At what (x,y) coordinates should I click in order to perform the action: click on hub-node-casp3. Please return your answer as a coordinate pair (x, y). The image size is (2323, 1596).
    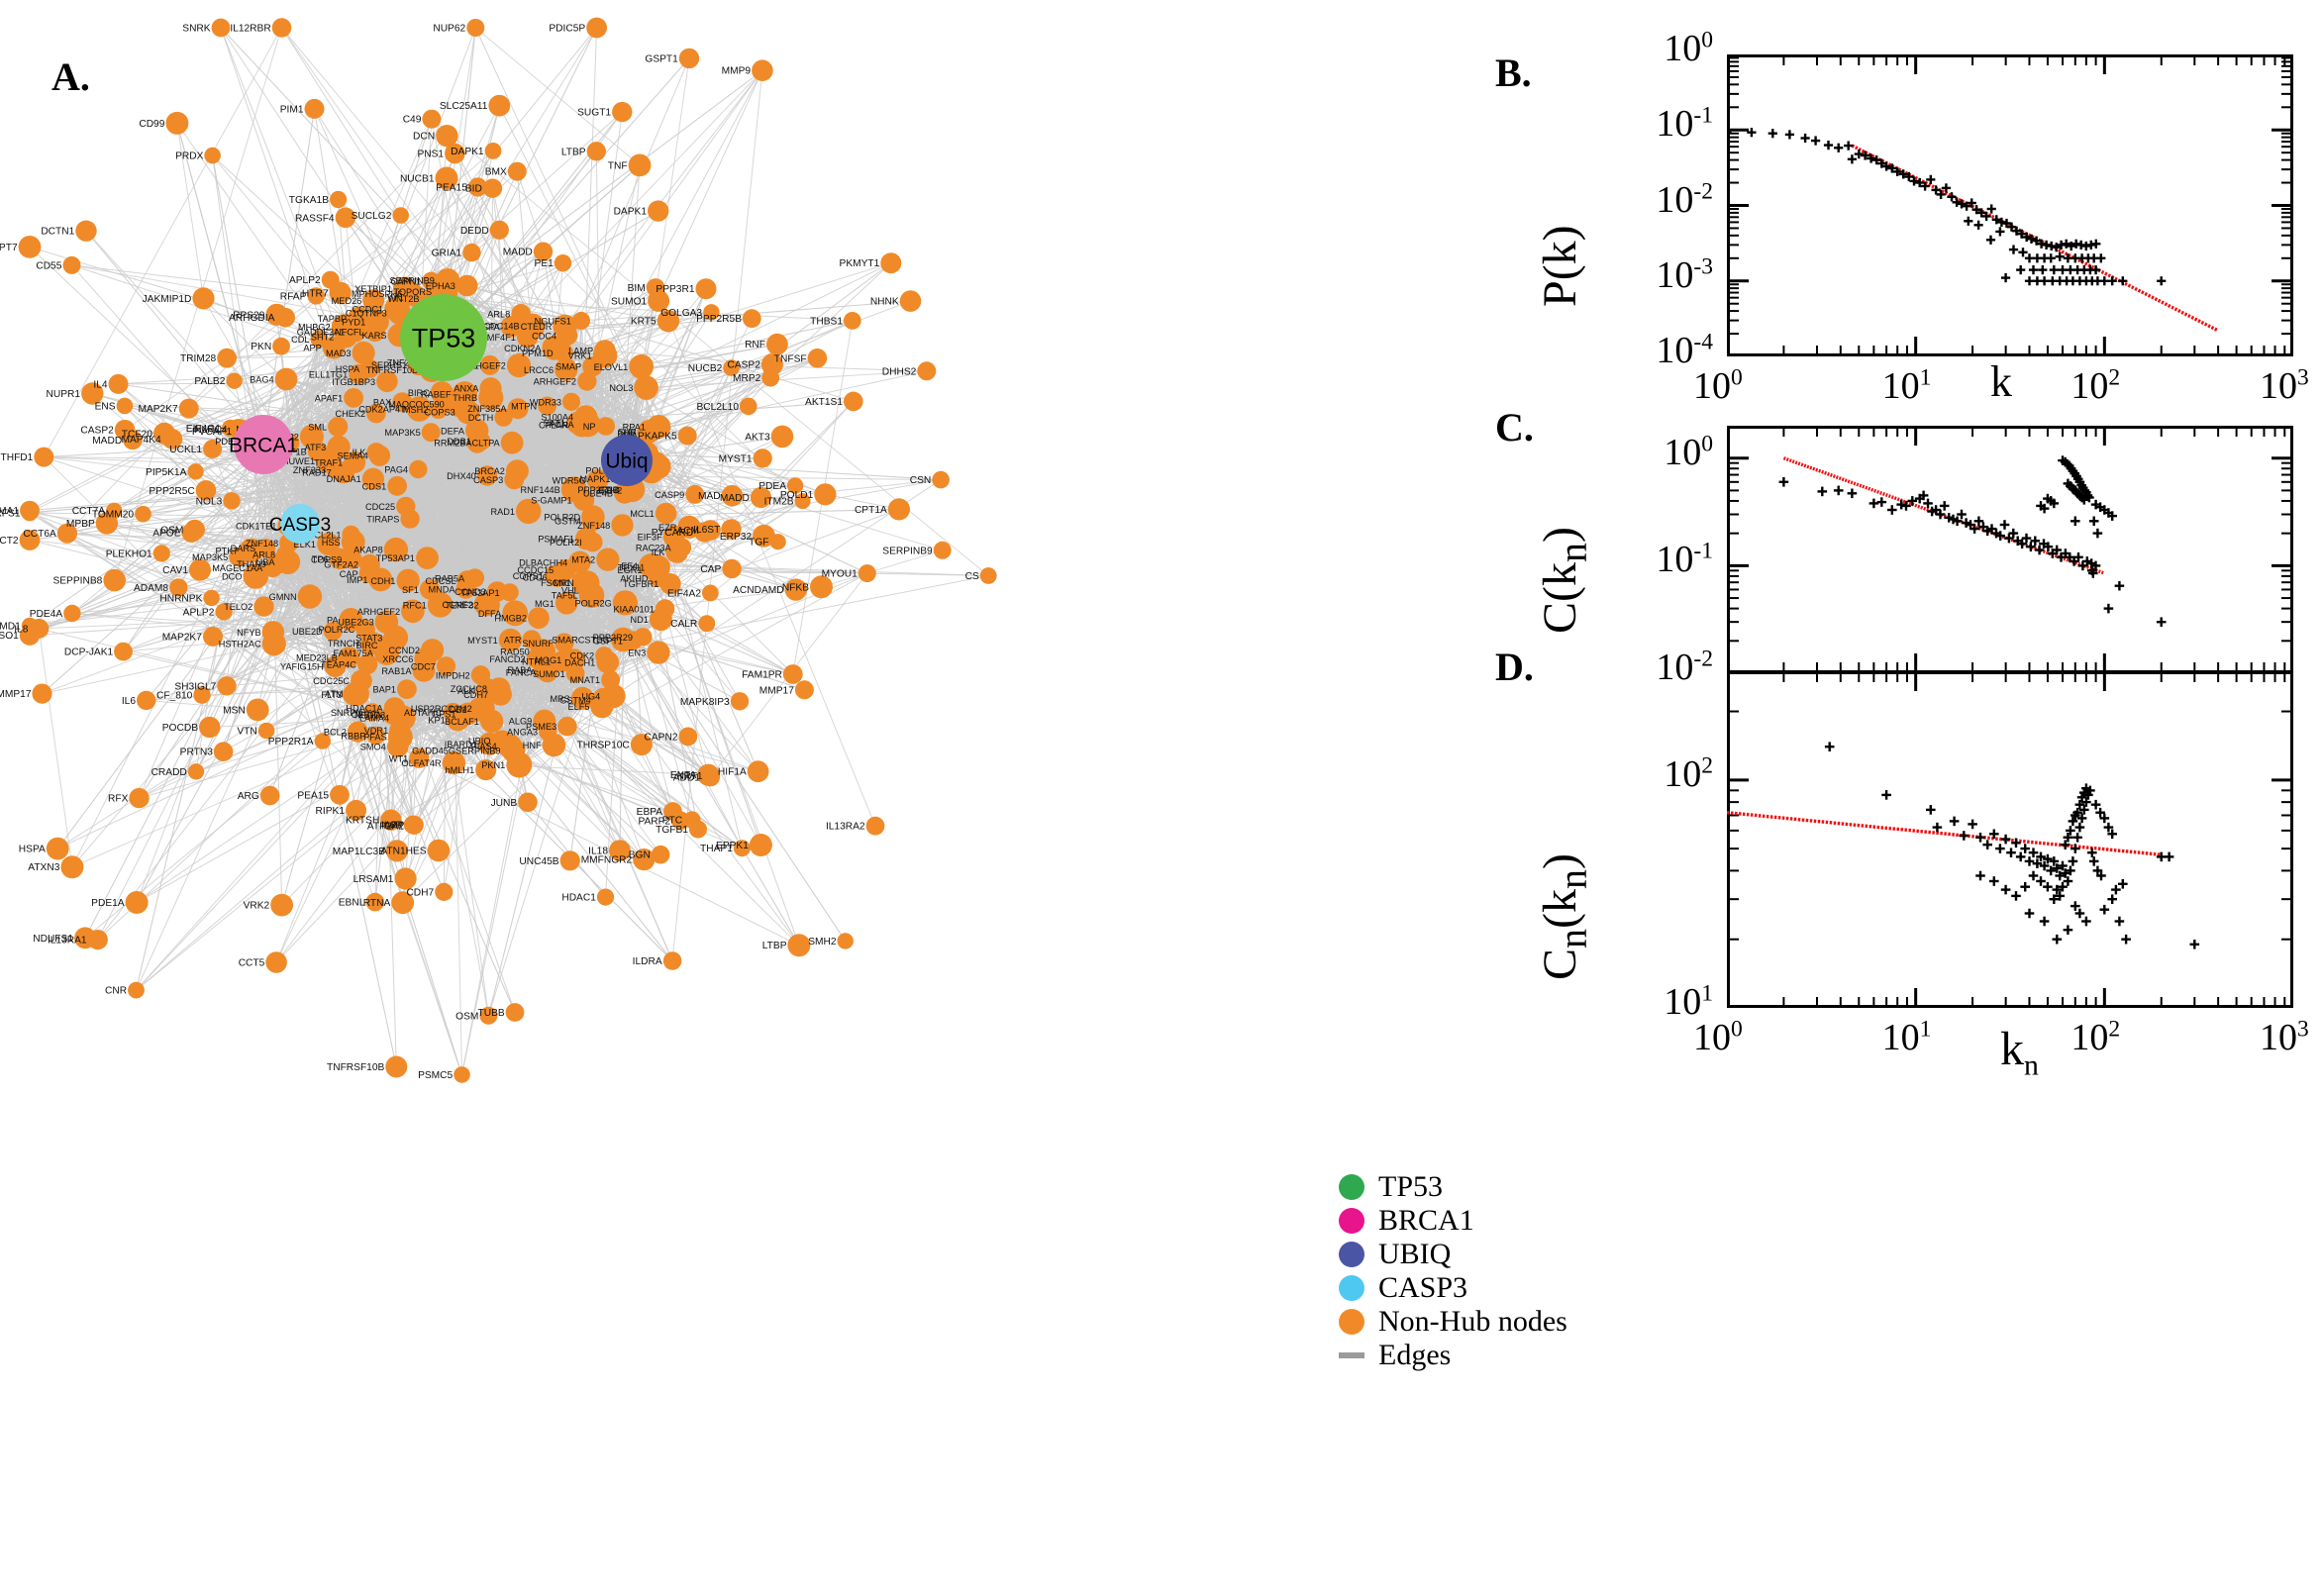
    Looking at the image, I should click on (300, 524).